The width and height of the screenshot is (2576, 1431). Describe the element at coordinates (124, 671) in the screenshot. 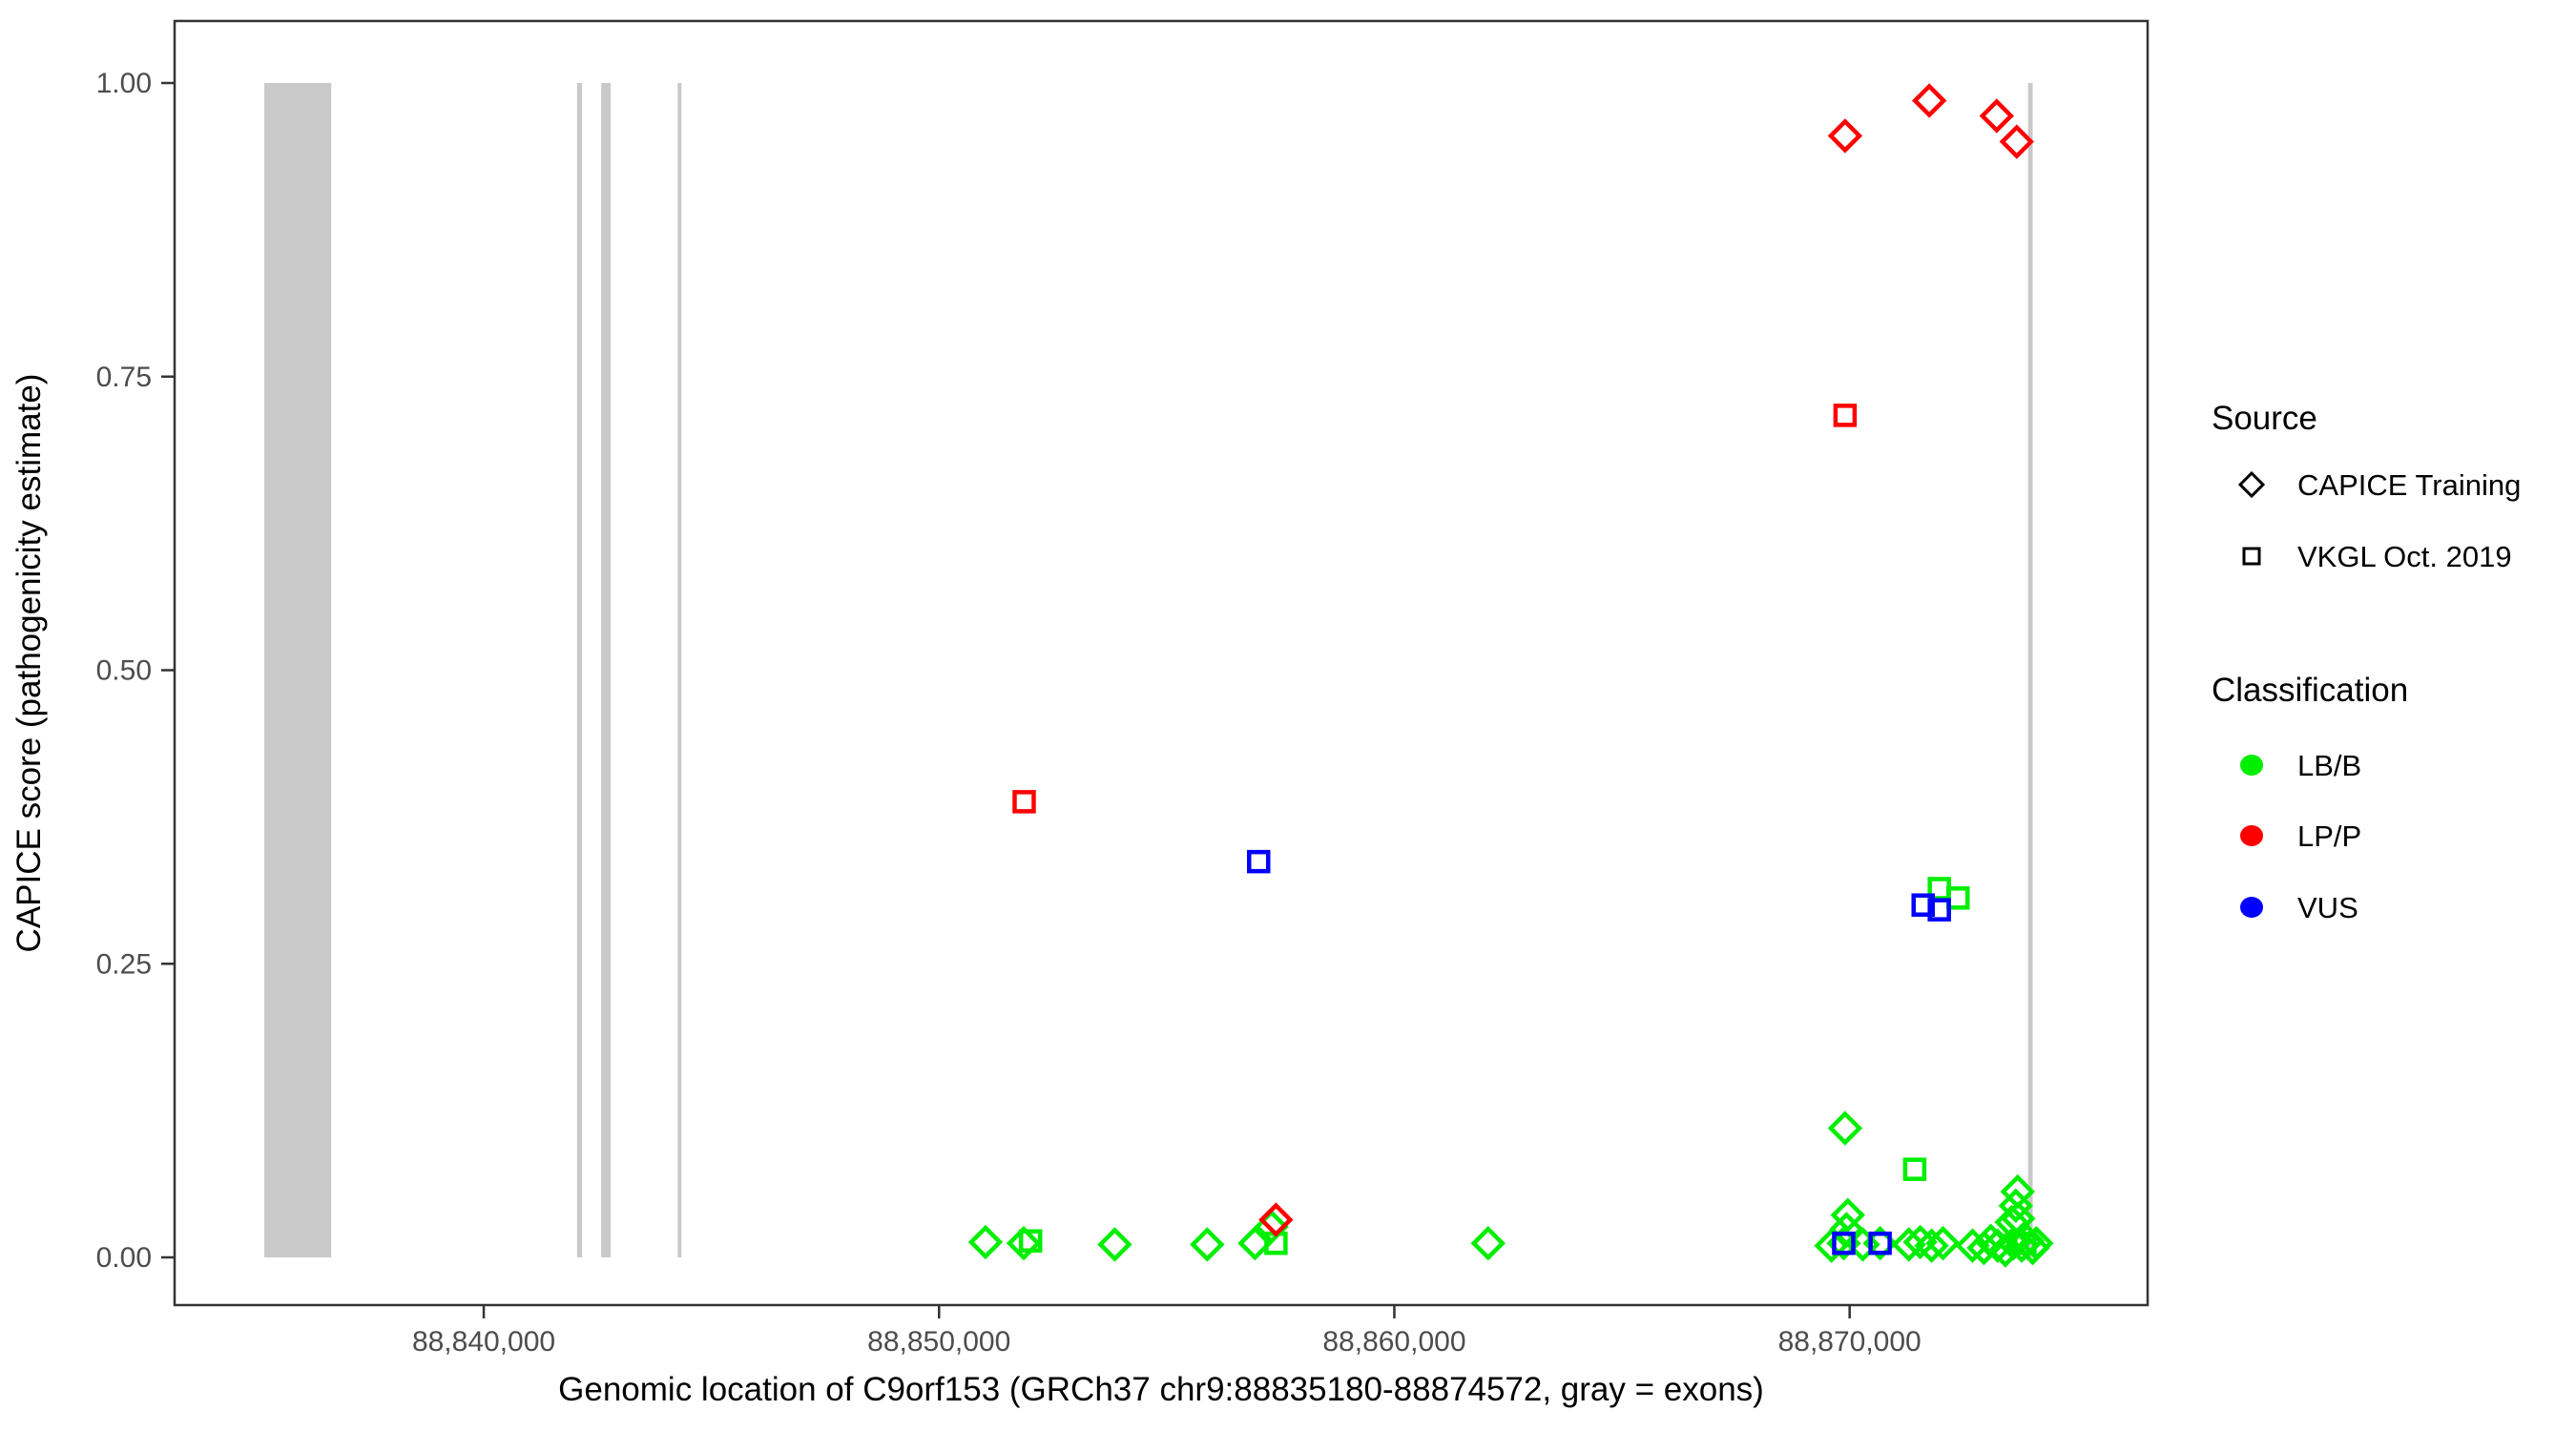

I see `y-tick-label: 0.50` at that location.